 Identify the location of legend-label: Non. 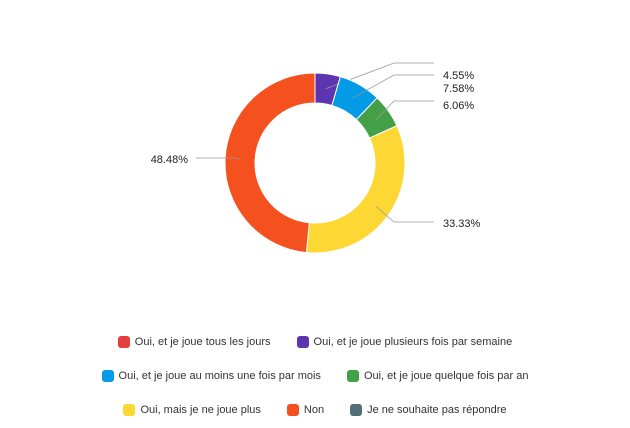
(314, 410).